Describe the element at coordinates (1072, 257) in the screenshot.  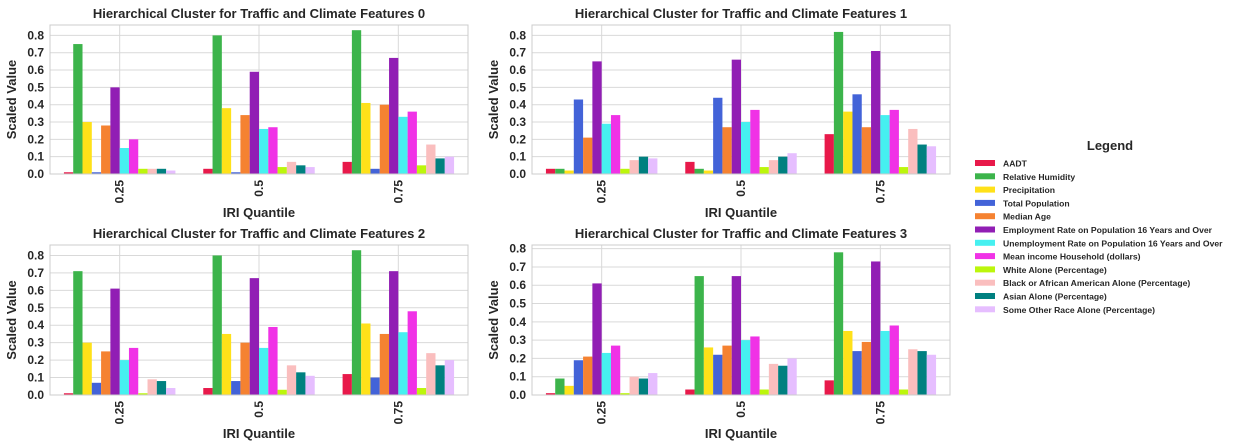
I see `legend-label: Mean income Household (dollars)` at that location.